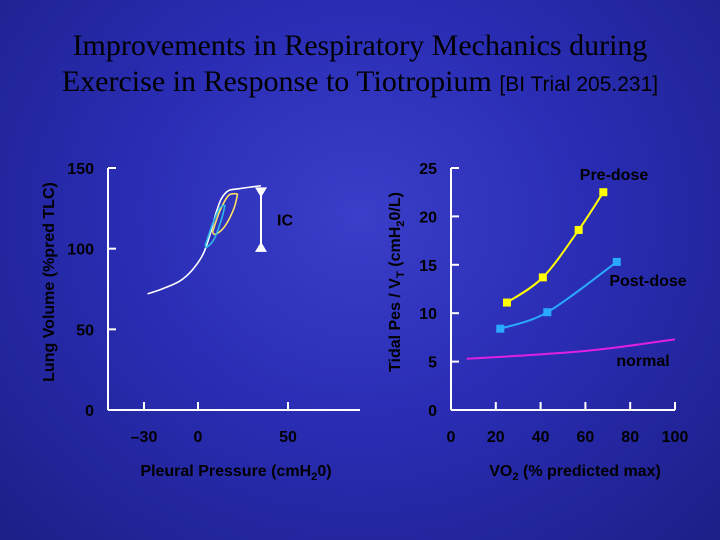 The height and width of the screenshot is (540, 720). What do you see at coordinates (428, 314) in the screenshot?
I see `right-y-tick-label: 10` at bounding box center [428, 314].